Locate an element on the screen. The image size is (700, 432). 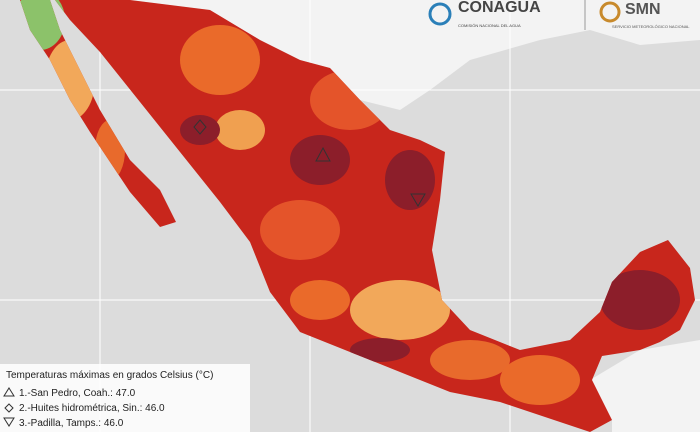
conagua-icon is located at coordinates (440, 14).